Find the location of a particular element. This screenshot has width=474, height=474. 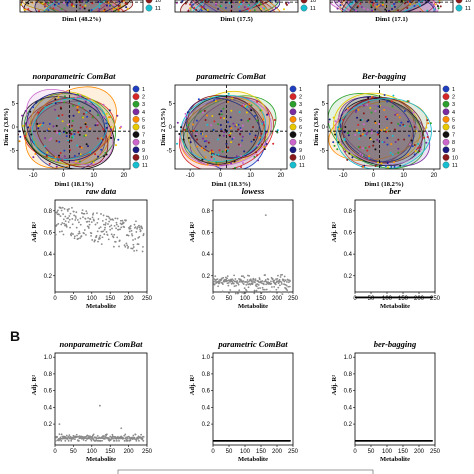

y-tick-label: 0.6 is located at coordinates (206, 392).